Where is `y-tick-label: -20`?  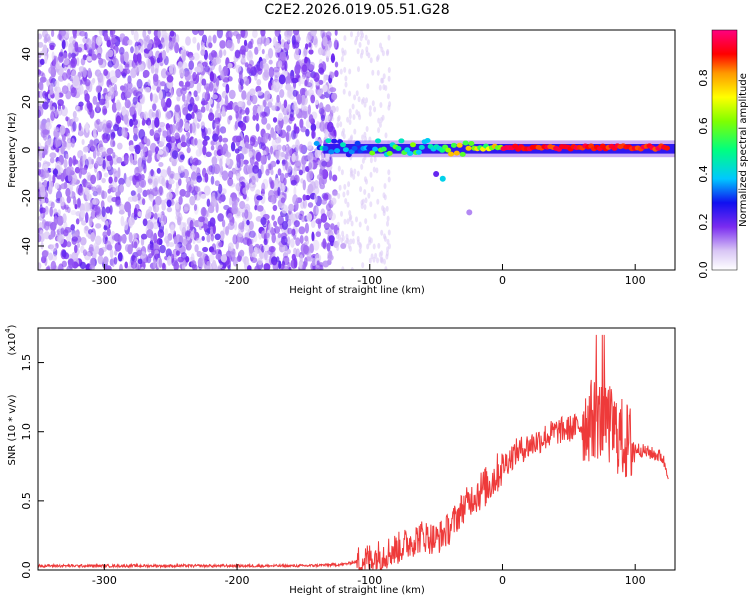 y-tick-label: -20 is located at coordinates (26, 198).